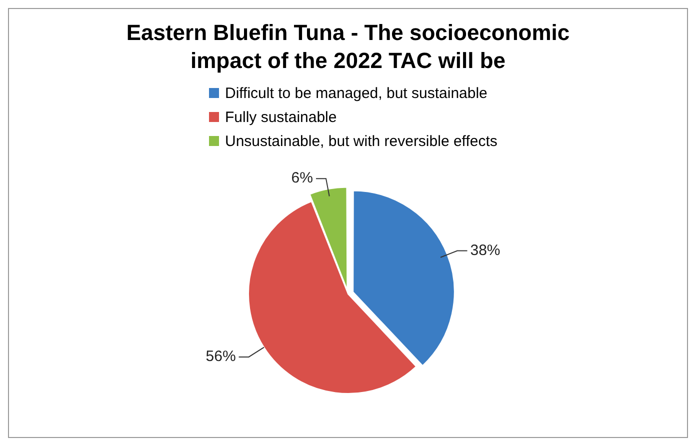 Image resolution: width=698 pixels, height=448 pixels. What do you see at coordinates (302, 178) in the screenshot?
I see `data-label: 6%` at bounding box center [302, 178].